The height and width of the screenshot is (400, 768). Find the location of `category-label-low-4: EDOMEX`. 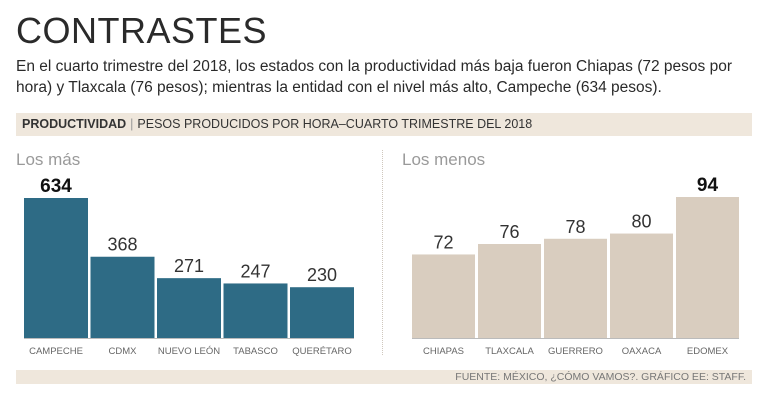

category-label-low-4: EDOMEX is located at coordinates (708, 351).